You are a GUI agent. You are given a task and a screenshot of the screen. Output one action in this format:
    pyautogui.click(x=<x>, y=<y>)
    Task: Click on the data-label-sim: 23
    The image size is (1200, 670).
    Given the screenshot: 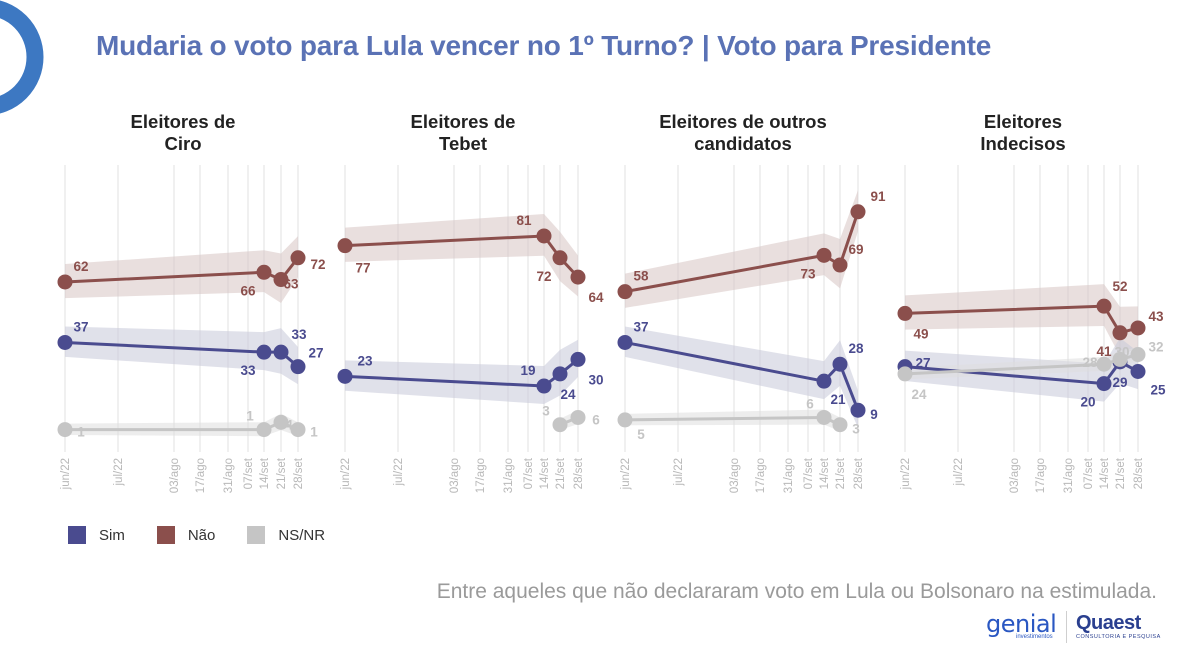 What is the action you would take?
    pyautogui.click(x=365, y=360)
    